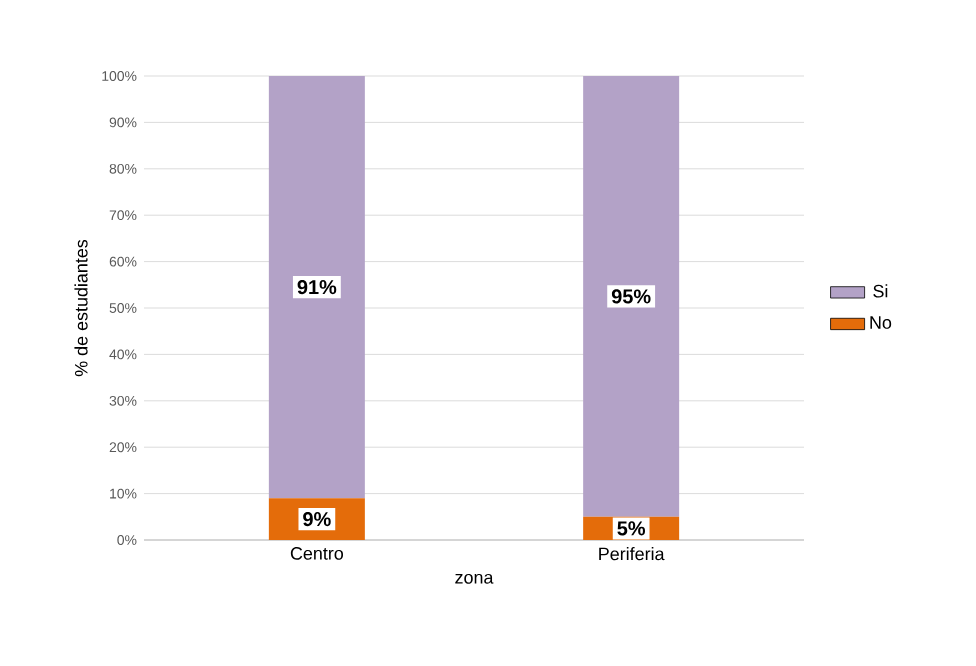 This screenshot has height=666, width=976. I want to click on legend-label: No, so click(881, 322).